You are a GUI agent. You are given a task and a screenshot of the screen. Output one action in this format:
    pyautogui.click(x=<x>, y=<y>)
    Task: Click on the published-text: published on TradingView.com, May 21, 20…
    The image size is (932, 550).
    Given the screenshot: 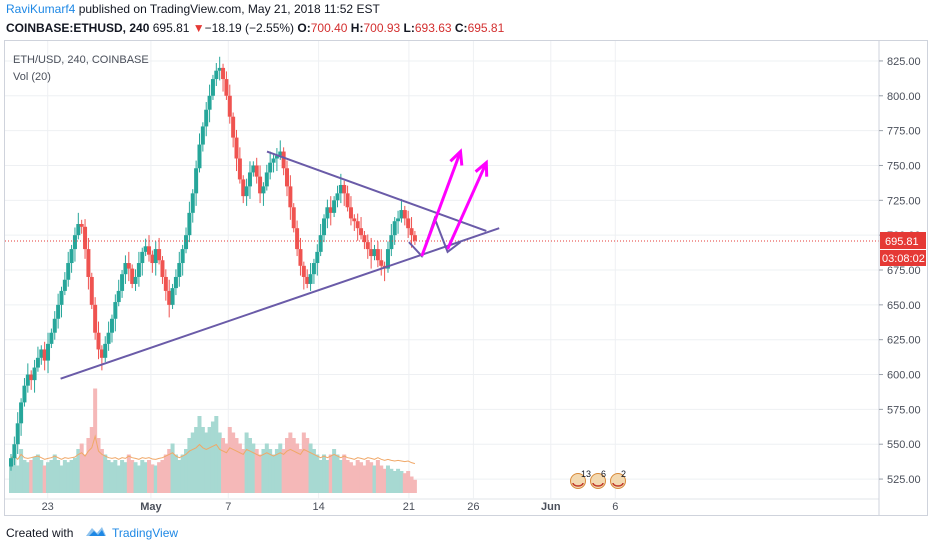 What is the action you would take?
    pyautogui.click(x=229, y=9)
    